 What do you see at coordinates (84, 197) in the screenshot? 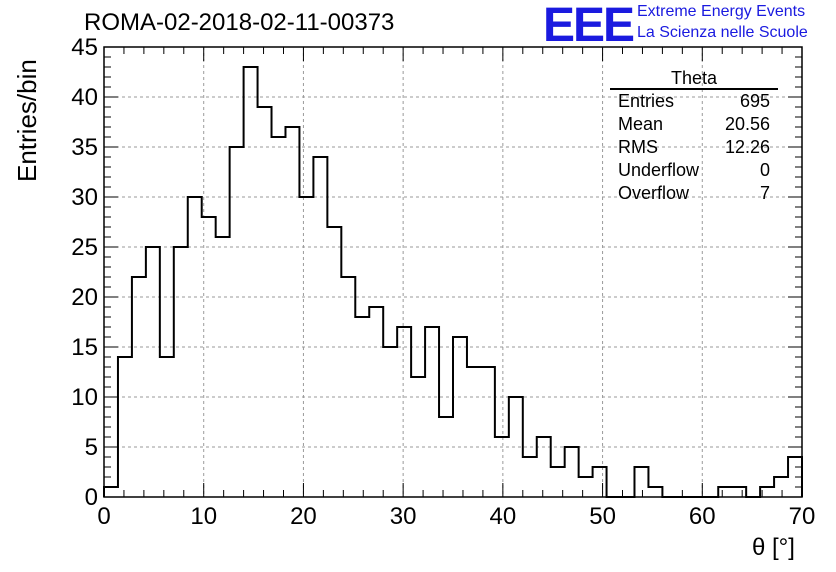
I see `y-tick-label: 30` at bounding box center [84, 197].